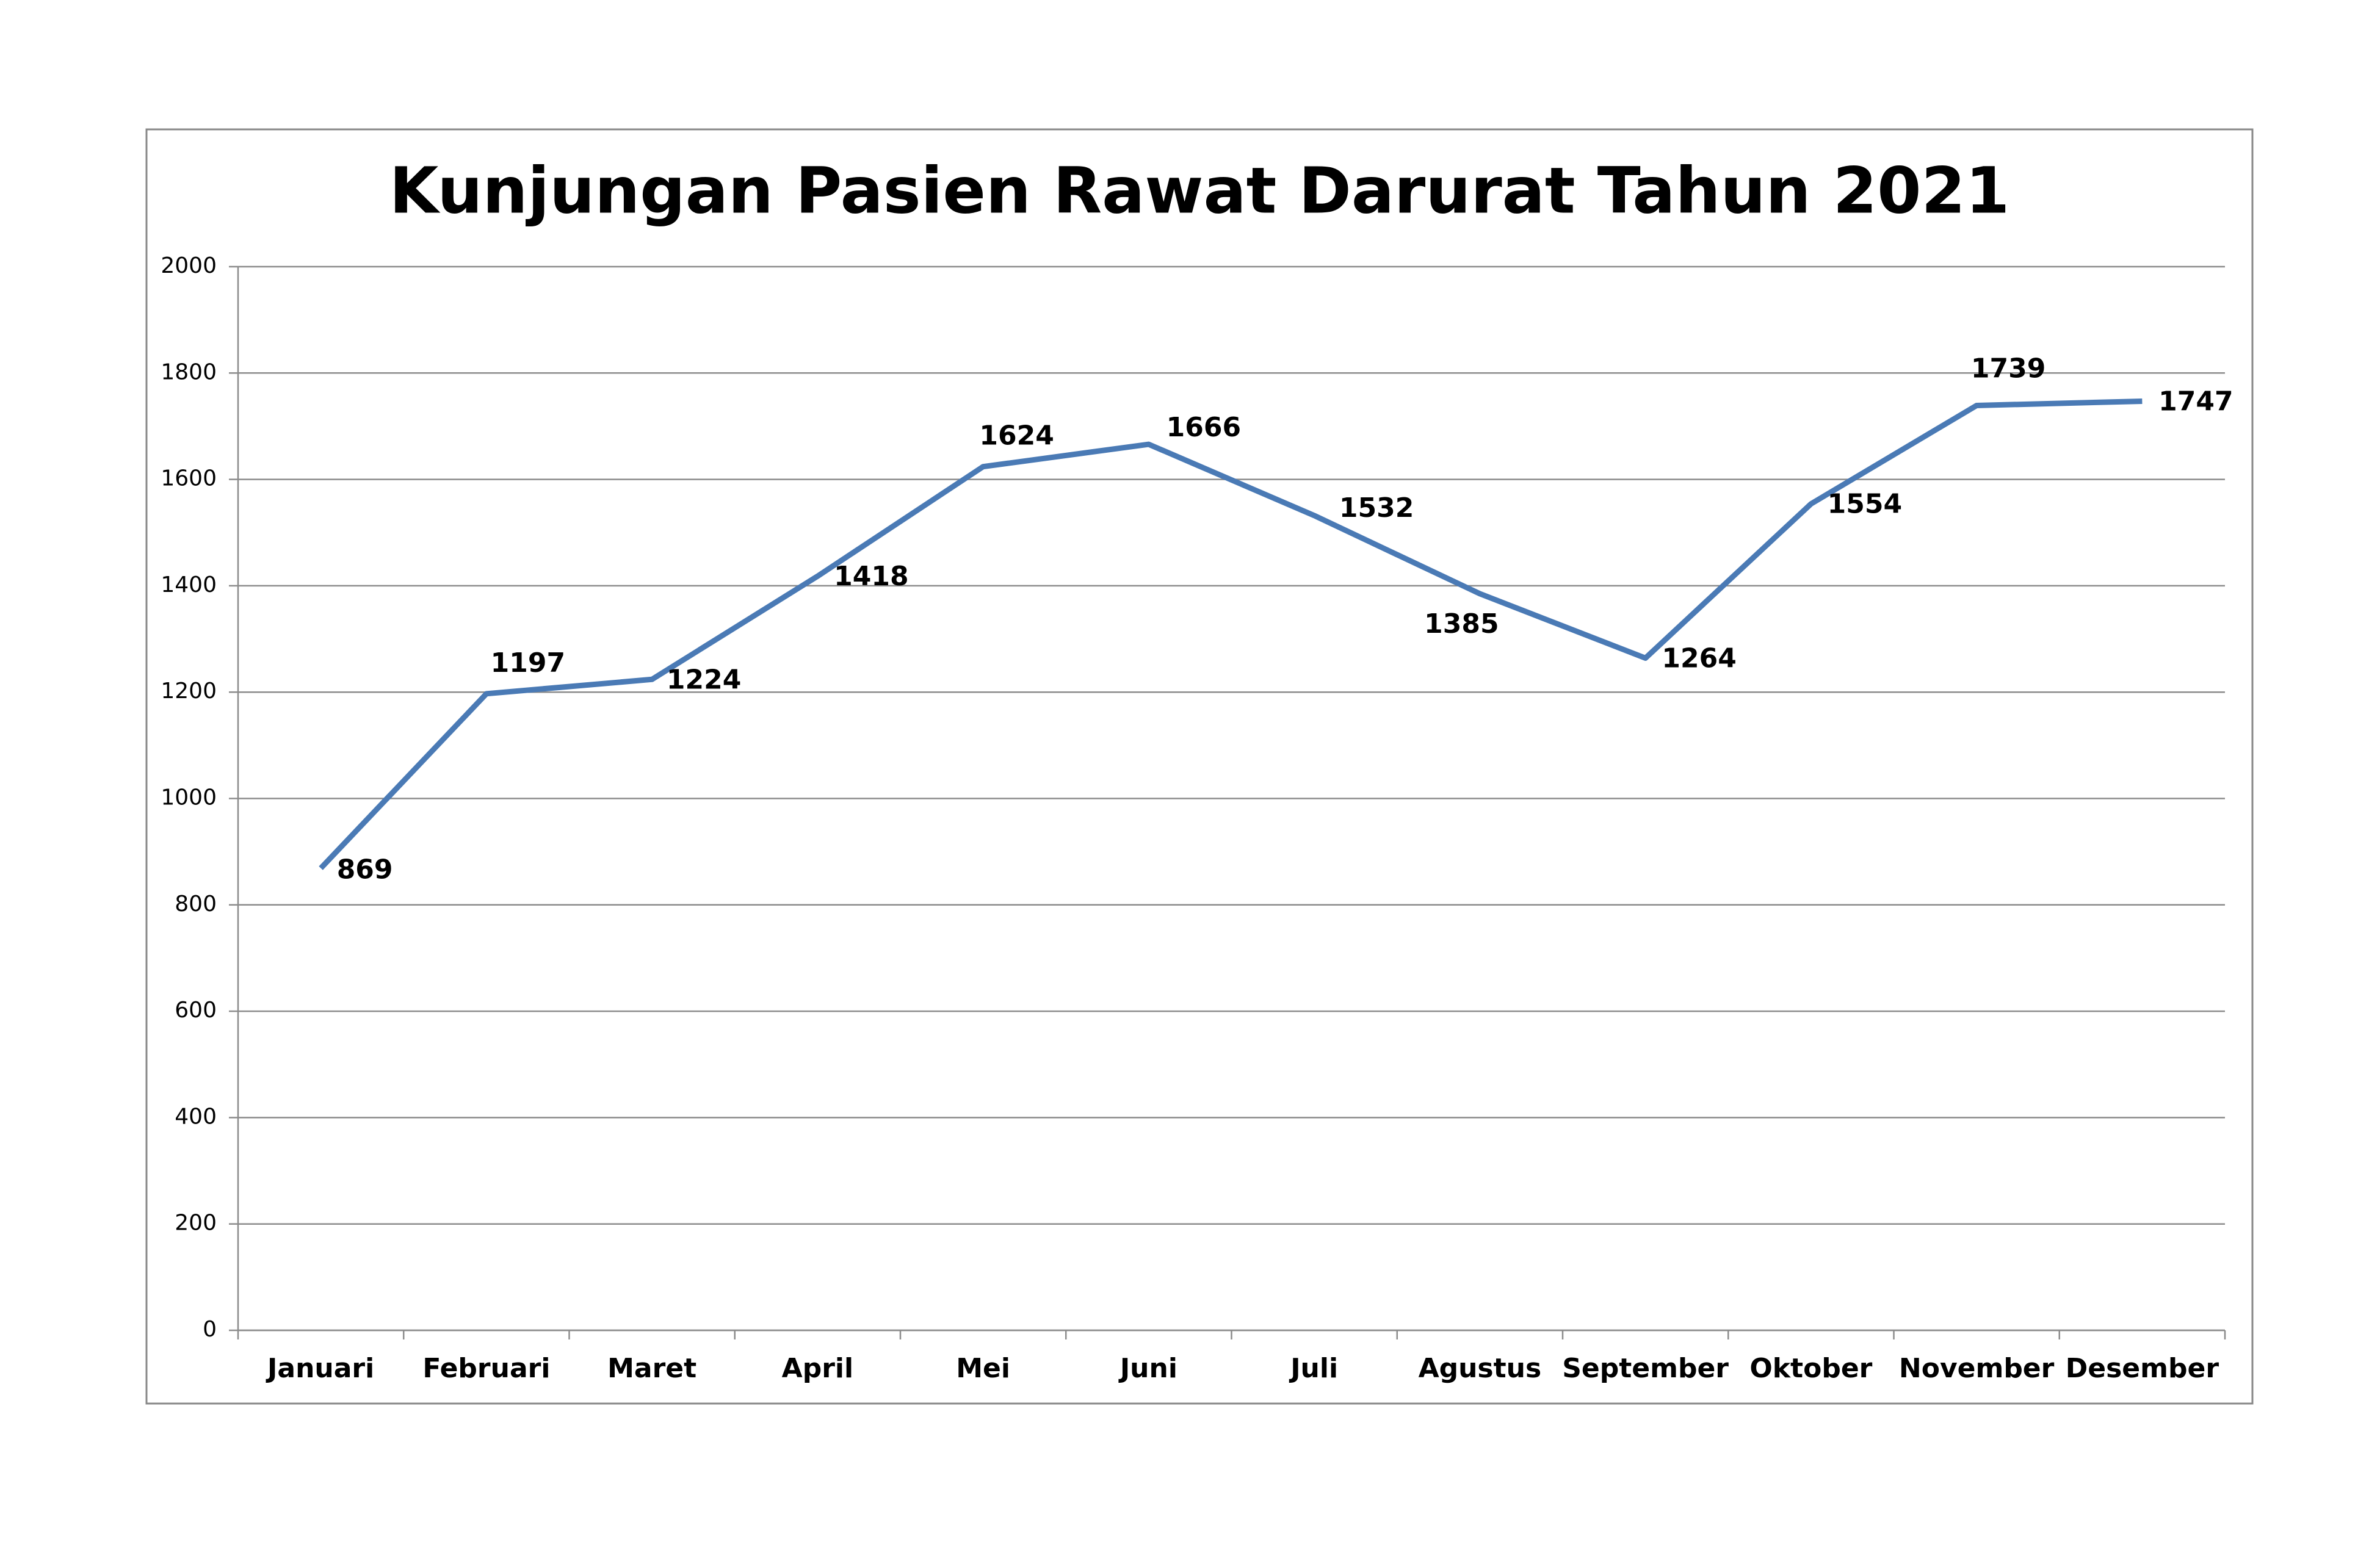 The height and width of the screenshot is (1550, 2380). I want to click on x-tick-label: Juli, so click(1314, 1368).